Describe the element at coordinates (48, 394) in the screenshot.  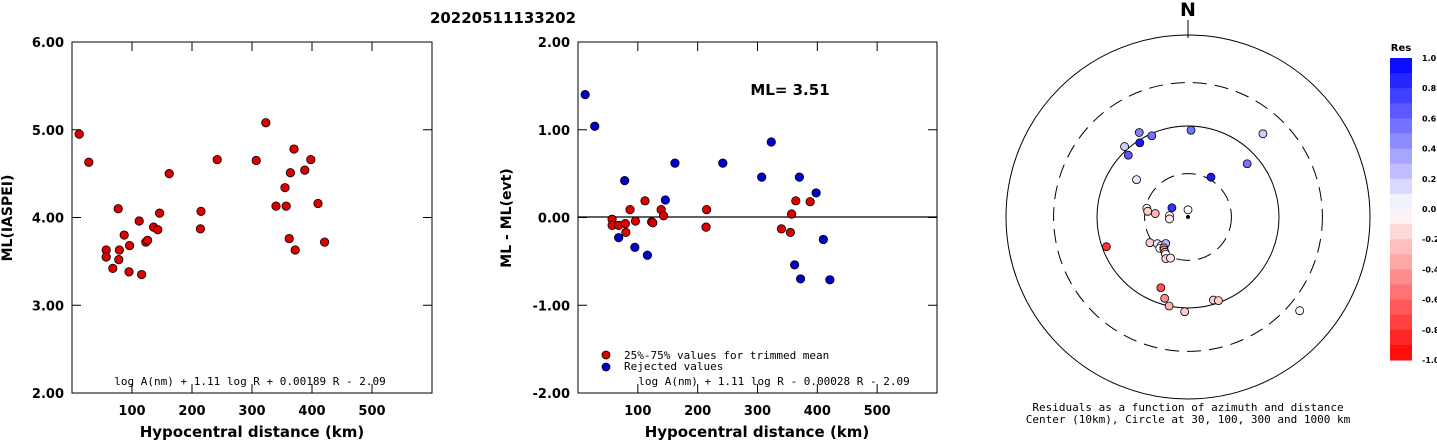
I see `ml-y-tick-label: 2.00` at that location.